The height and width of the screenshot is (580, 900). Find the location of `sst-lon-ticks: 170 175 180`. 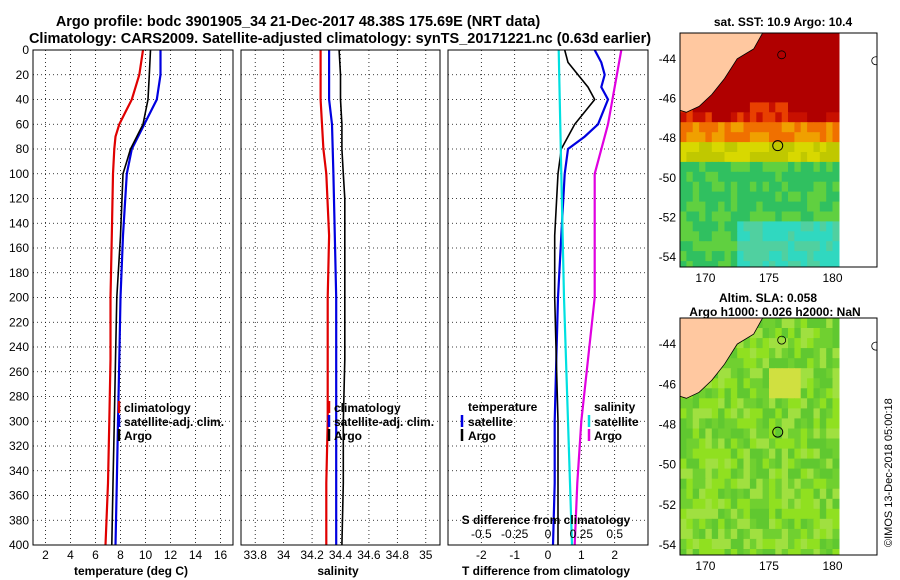

sst-lon-ticks: 170 175 180 is located at coordinates (768, 278).